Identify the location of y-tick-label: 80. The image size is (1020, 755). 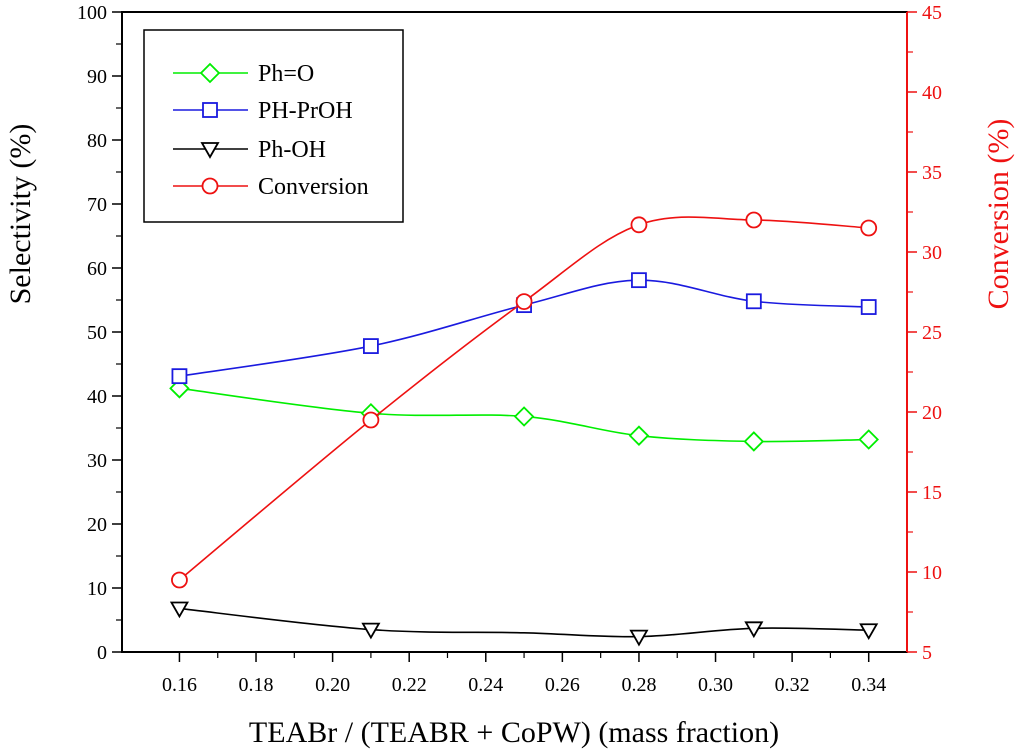
(97, 141).